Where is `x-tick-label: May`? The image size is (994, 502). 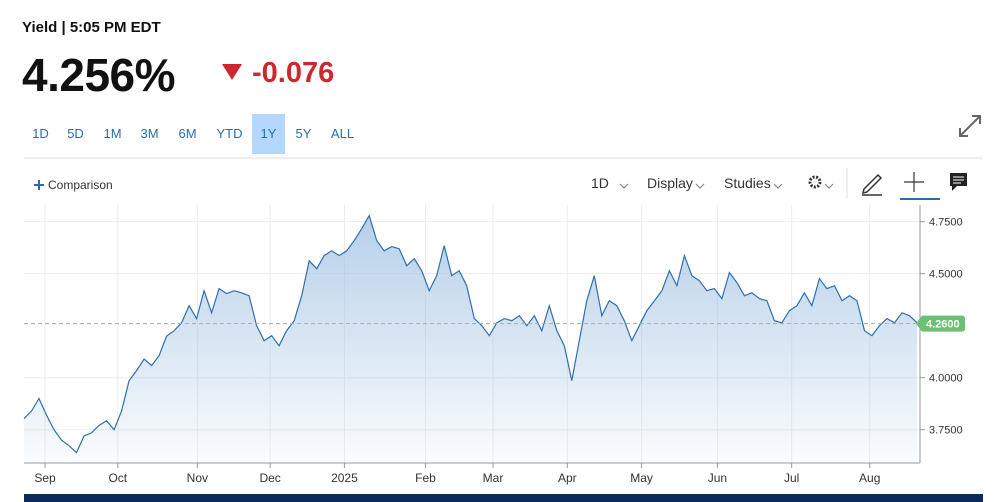 x-tick-label: May is located at coordinates (641, 478).